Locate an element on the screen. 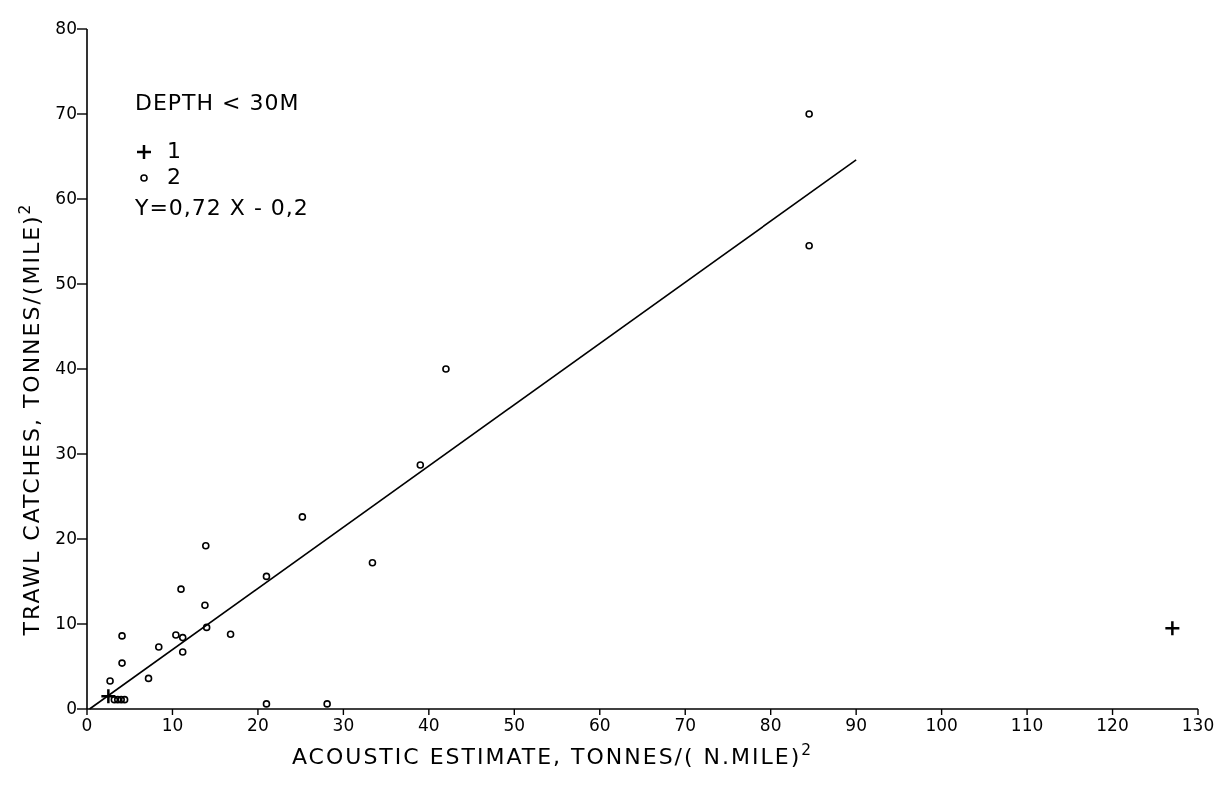 The width and height of the screenshot is (1223, 787). x-tick-label: 120 is located at coordinates (1112, 725).